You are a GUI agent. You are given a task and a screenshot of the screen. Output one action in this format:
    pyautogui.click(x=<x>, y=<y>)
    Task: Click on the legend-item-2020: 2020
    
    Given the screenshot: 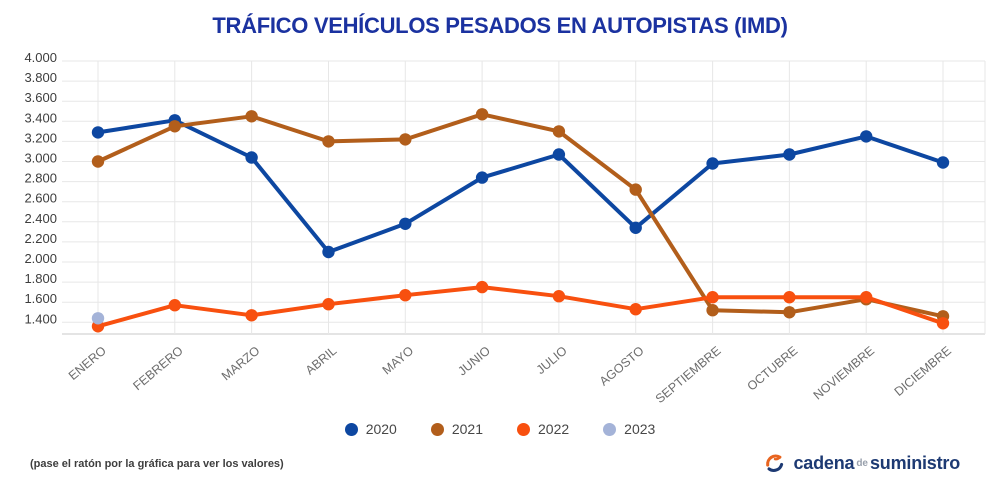 What is the action you would take?
    pyautogui.click(x=370, y=429)
    